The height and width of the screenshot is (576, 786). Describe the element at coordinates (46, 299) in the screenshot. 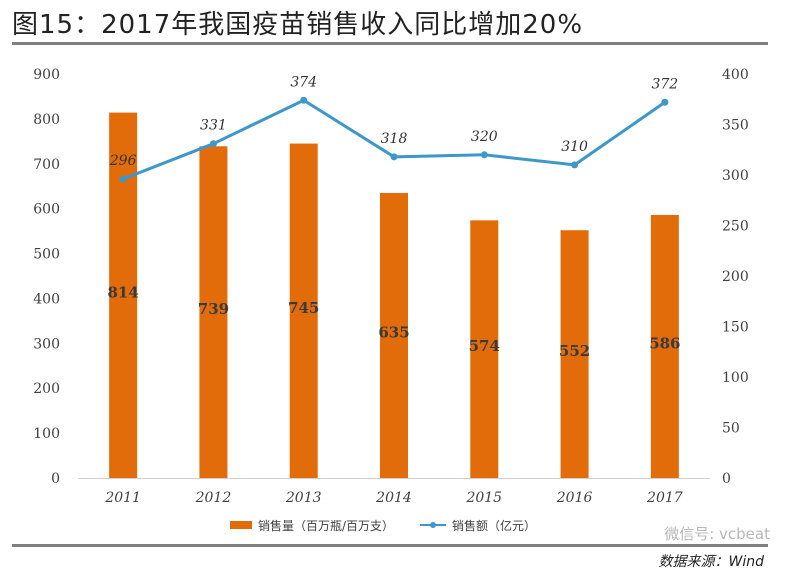

I see `y-left-tick-label: 400` at that location.